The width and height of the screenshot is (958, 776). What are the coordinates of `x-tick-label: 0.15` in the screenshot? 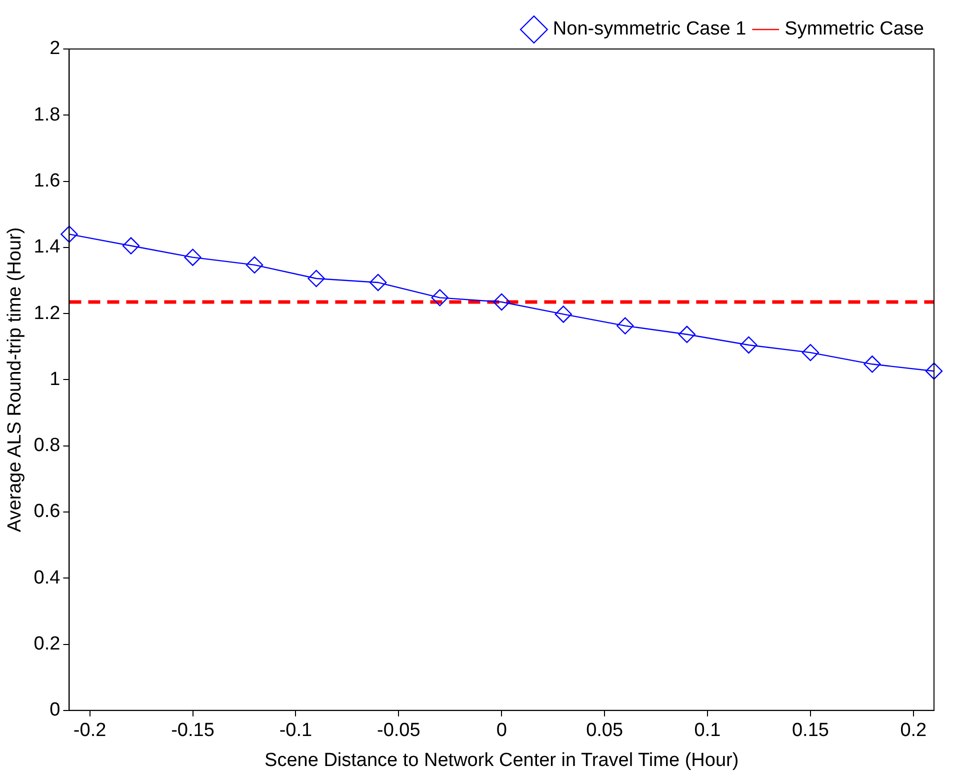 It's located at (810, 731).